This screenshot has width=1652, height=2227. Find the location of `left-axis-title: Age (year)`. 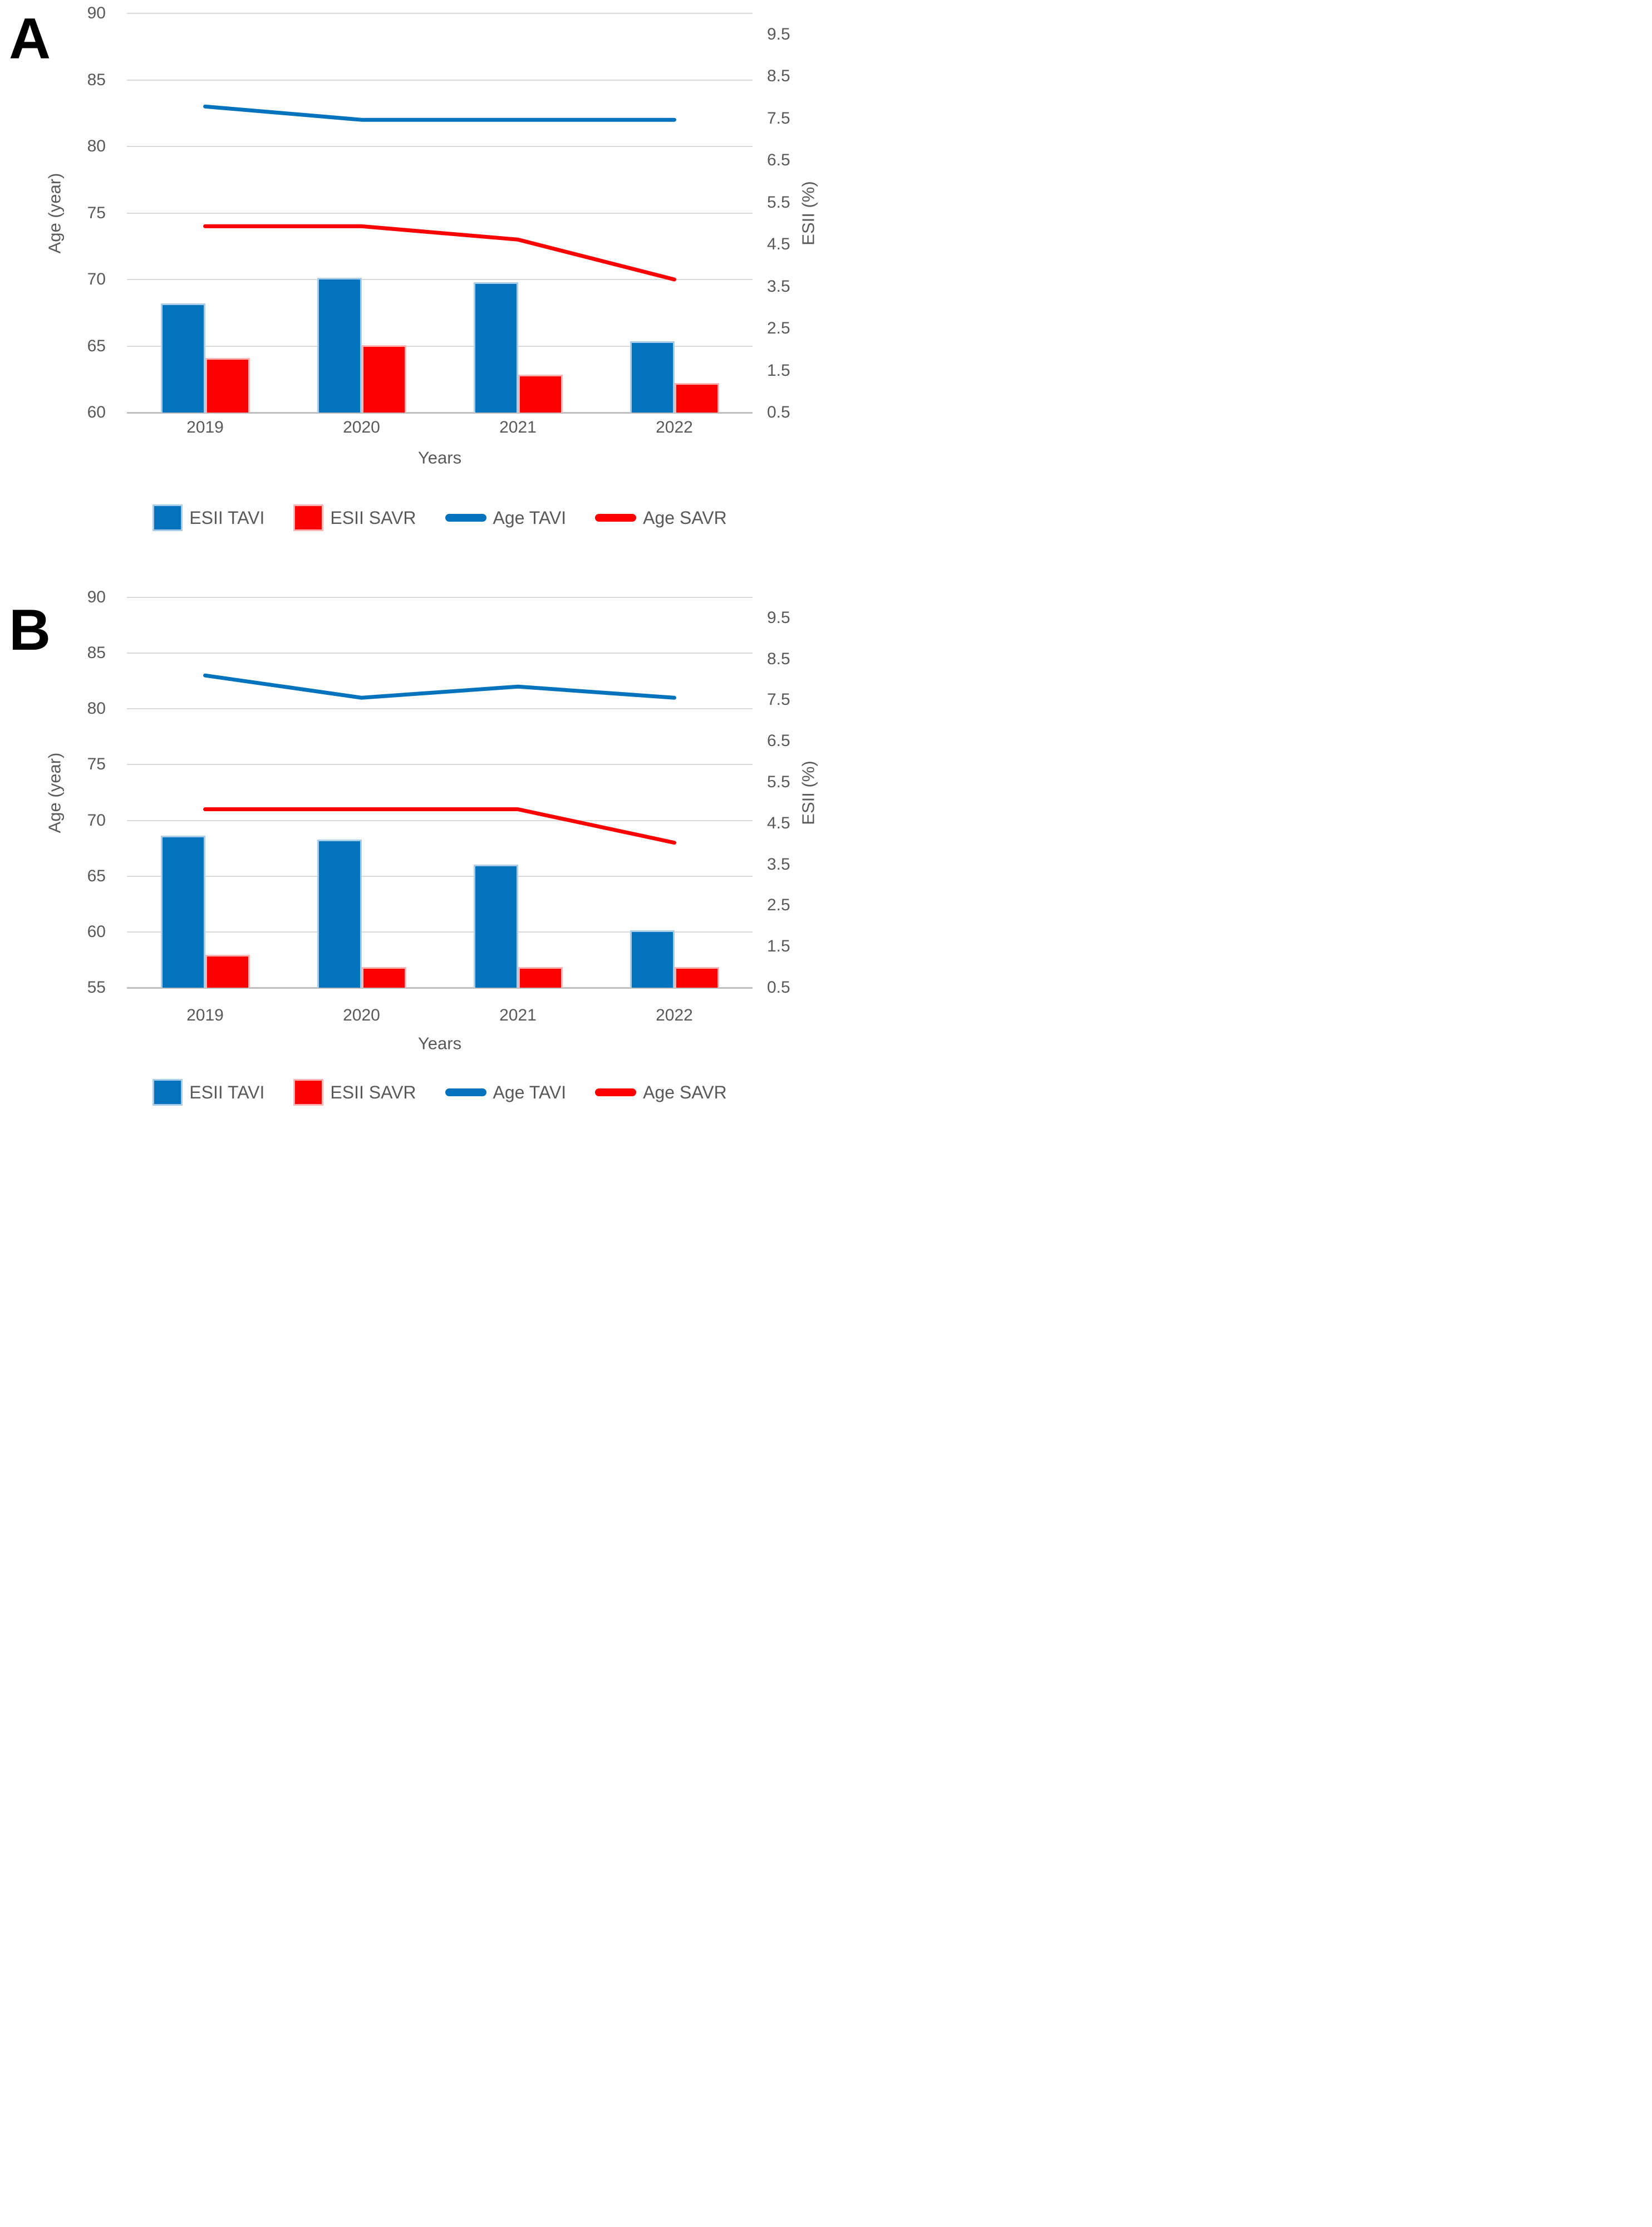

left-axis-title: Age (year) is located at coordinates (55, 792).